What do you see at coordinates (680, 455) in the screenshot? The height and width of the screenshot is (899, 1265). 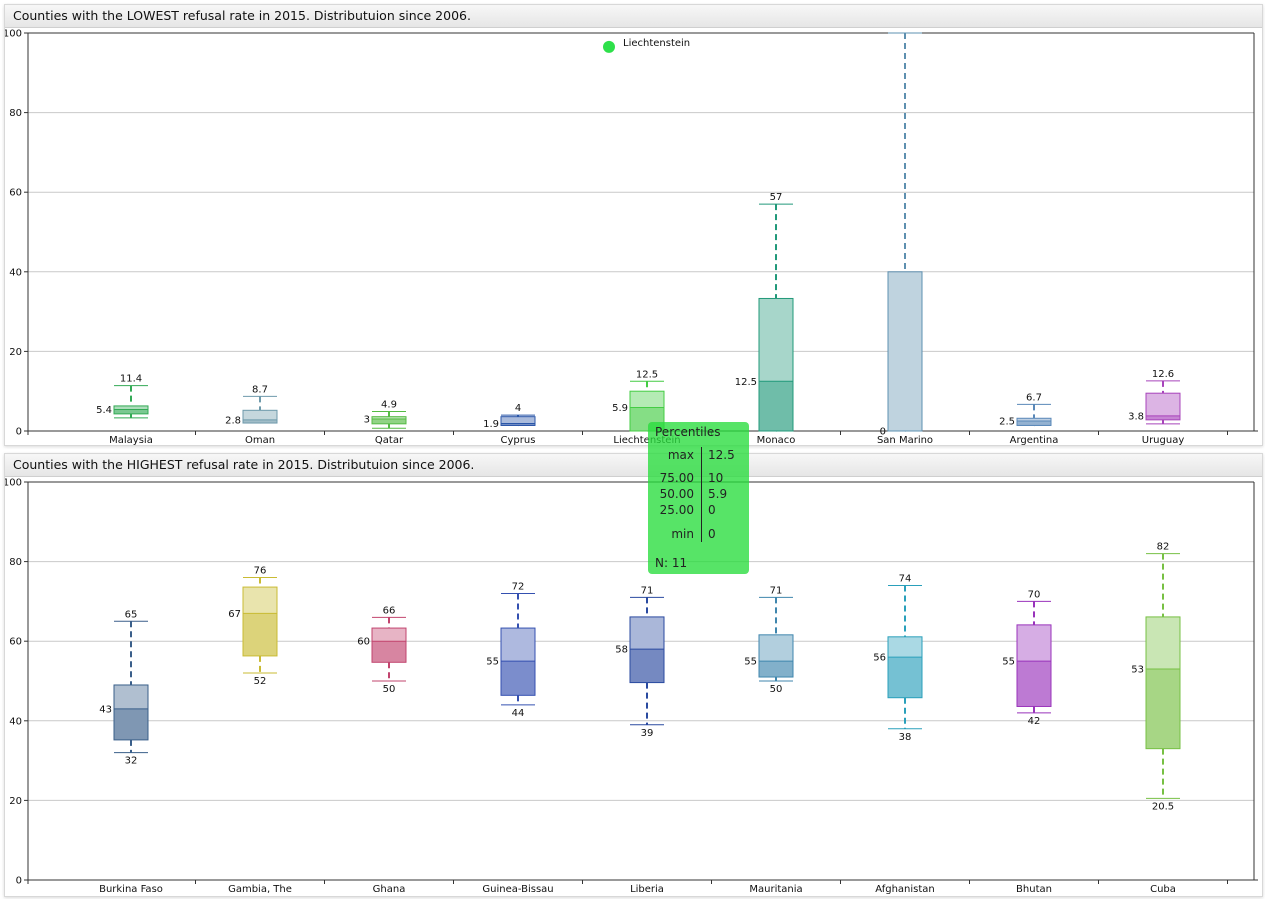 I see `tooltip-key: max` at bounding box center [680, 455].